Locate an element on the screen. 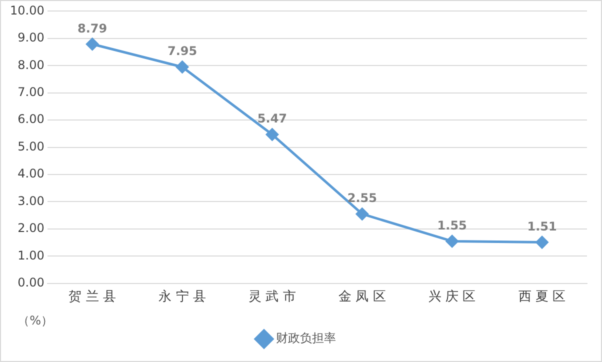 This screenshot has width=602, height=362. data-label: 2.55 is located at coordinates (362, 198).